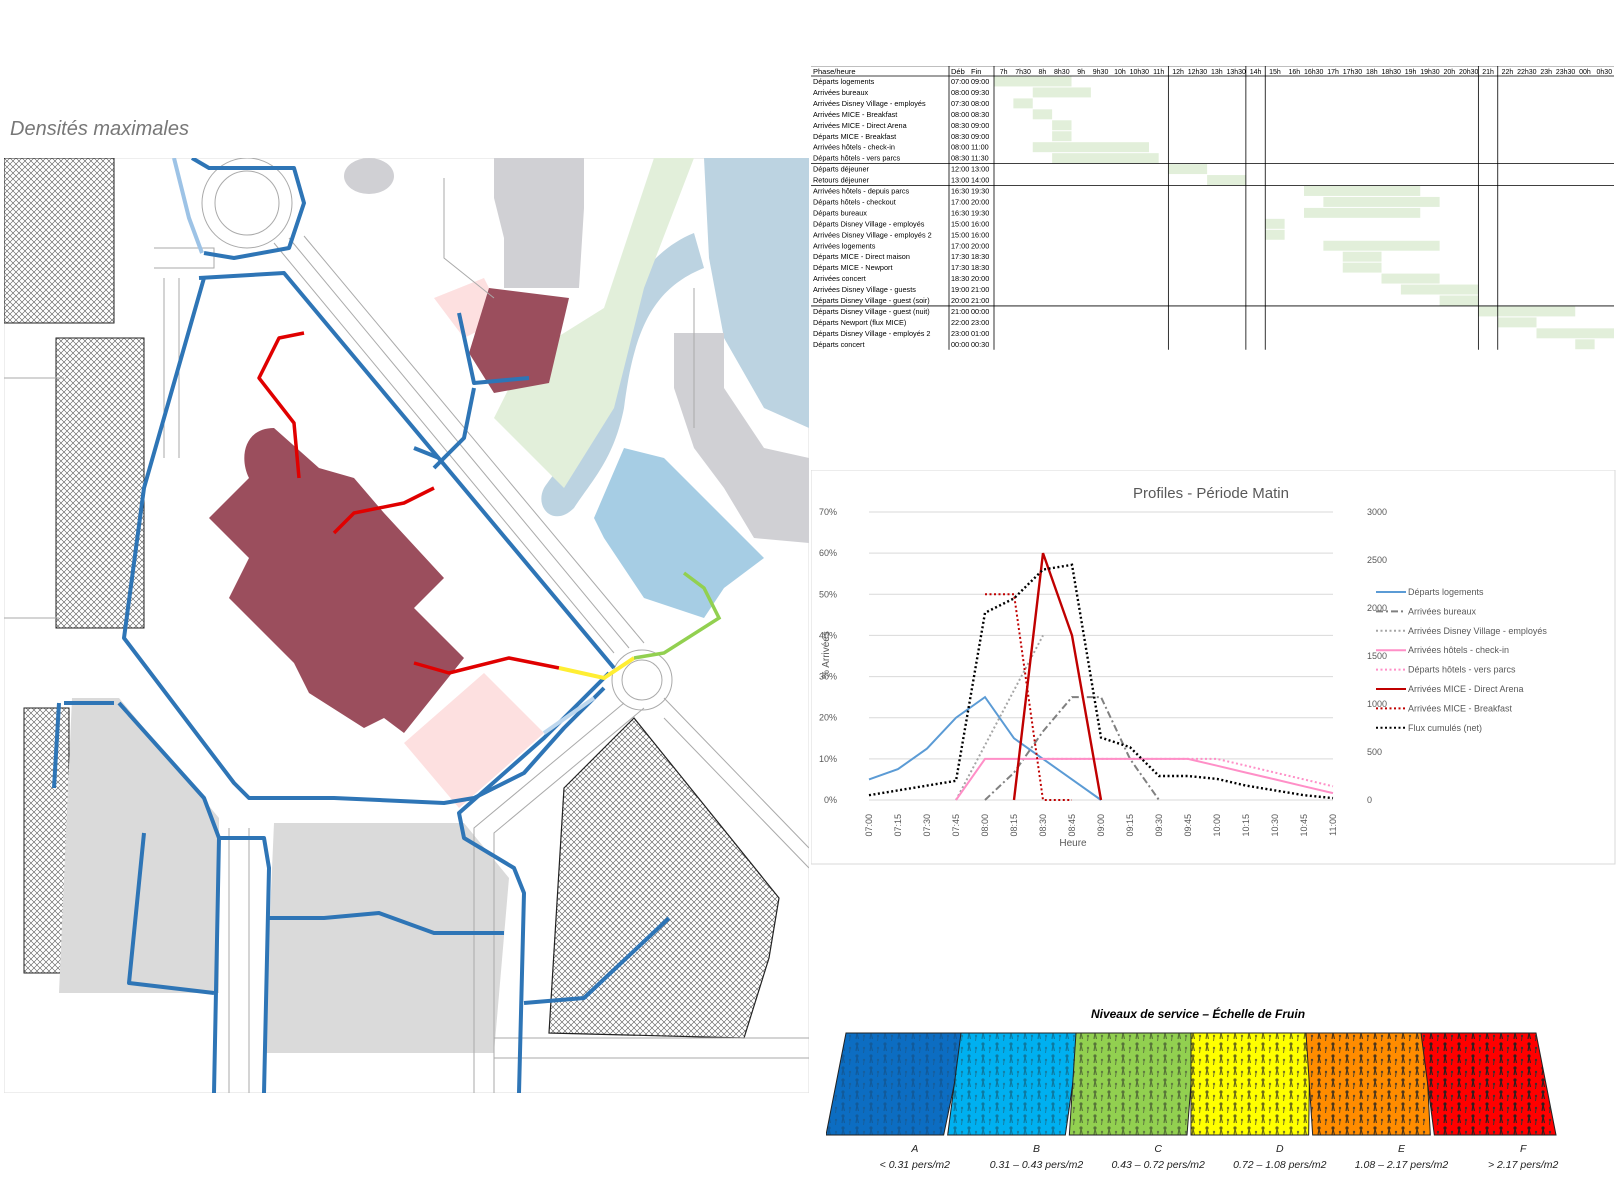  I want to click on chart-y2tick-label: 500, so click(1374, 752).